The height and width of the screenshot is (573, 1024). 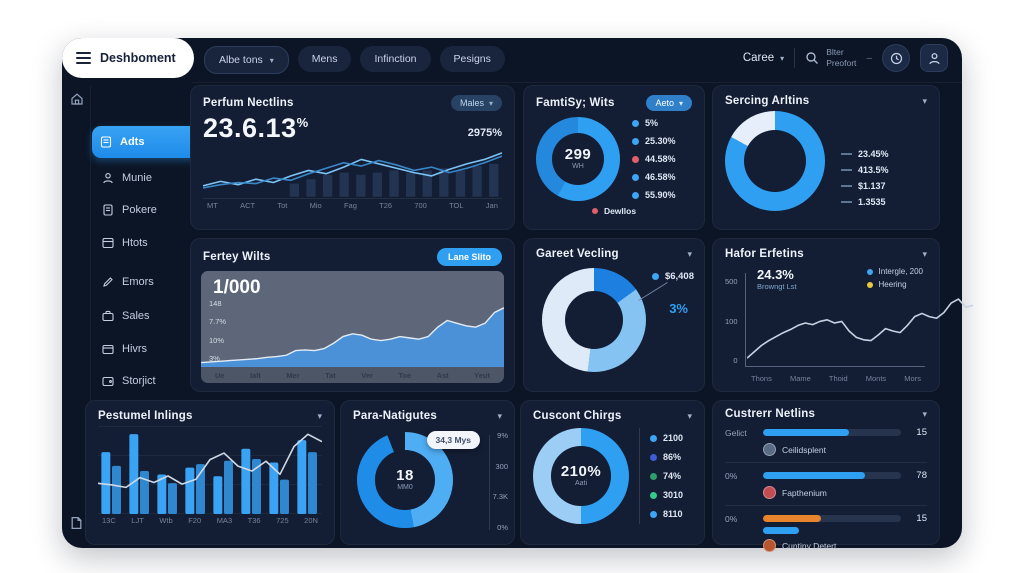 I want to click on card-title: Sercing Arltins, so click(x=767, y=101).